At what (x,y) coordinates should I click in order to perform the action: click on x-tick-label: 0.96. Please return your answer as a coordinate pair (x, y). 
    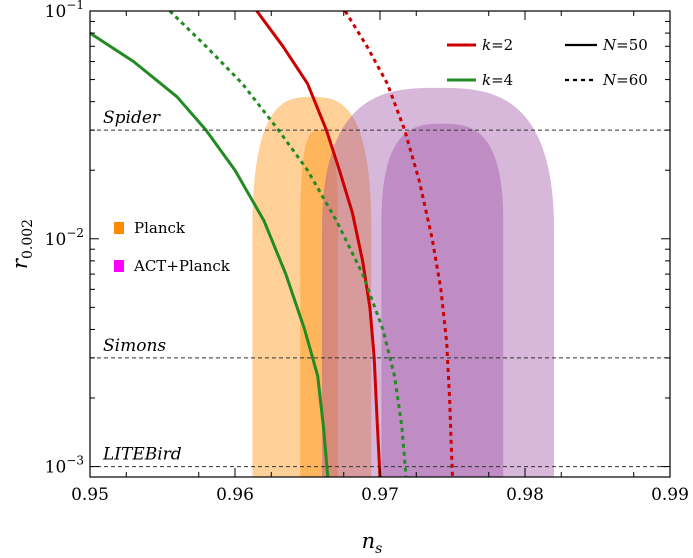
    Looking at the image, I should click on (235, 495).